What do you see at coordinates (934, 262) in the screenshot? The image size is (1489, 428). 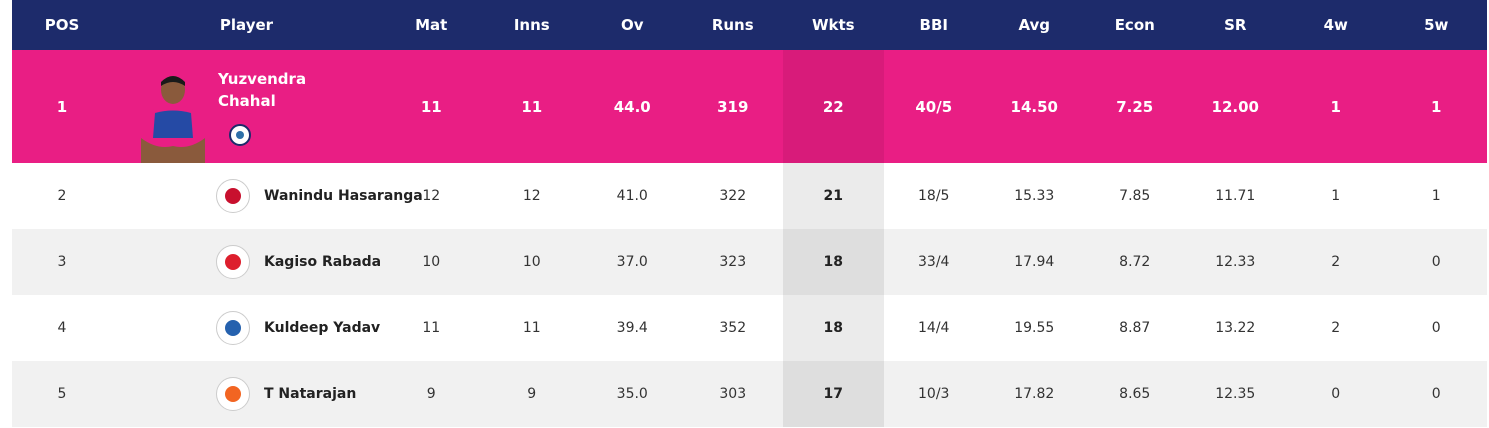 I see `row-bbi: 33/4` at bounding box center [934, 262].